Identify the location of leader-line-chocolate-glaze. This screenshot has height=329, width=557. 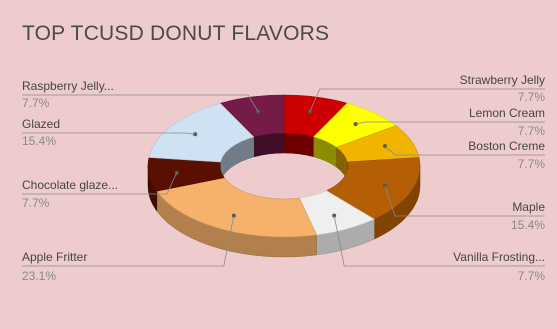
(100, 183).